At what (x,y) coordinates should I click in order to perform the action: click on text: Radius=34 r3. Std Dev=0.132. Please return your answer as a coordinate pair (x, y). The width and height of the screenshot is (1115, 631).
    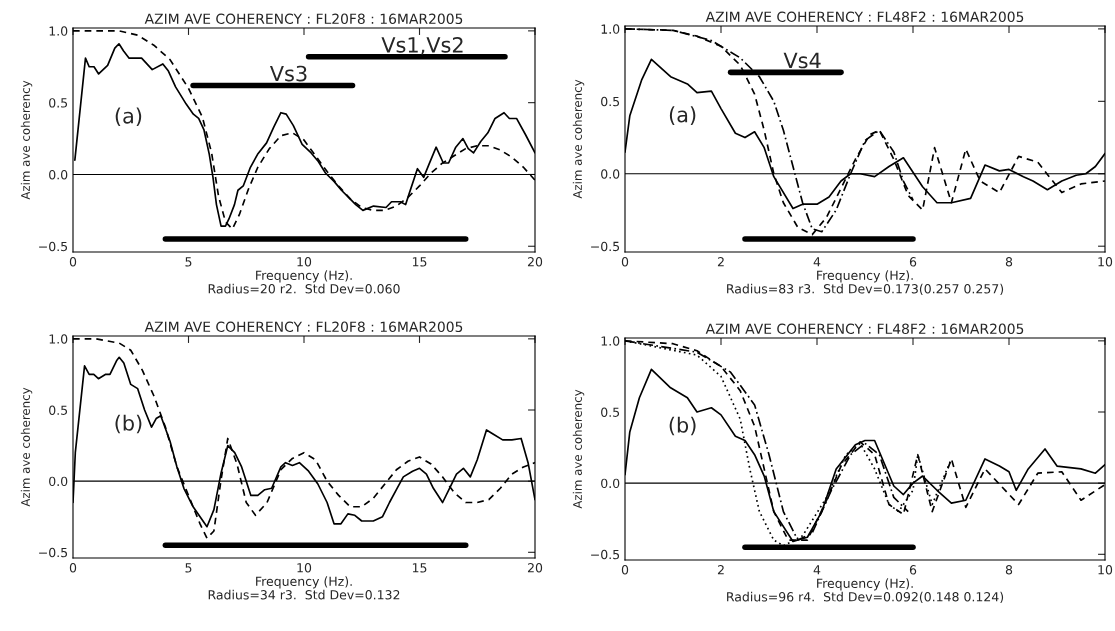
    Looking at the image, I should click on (304, 594).